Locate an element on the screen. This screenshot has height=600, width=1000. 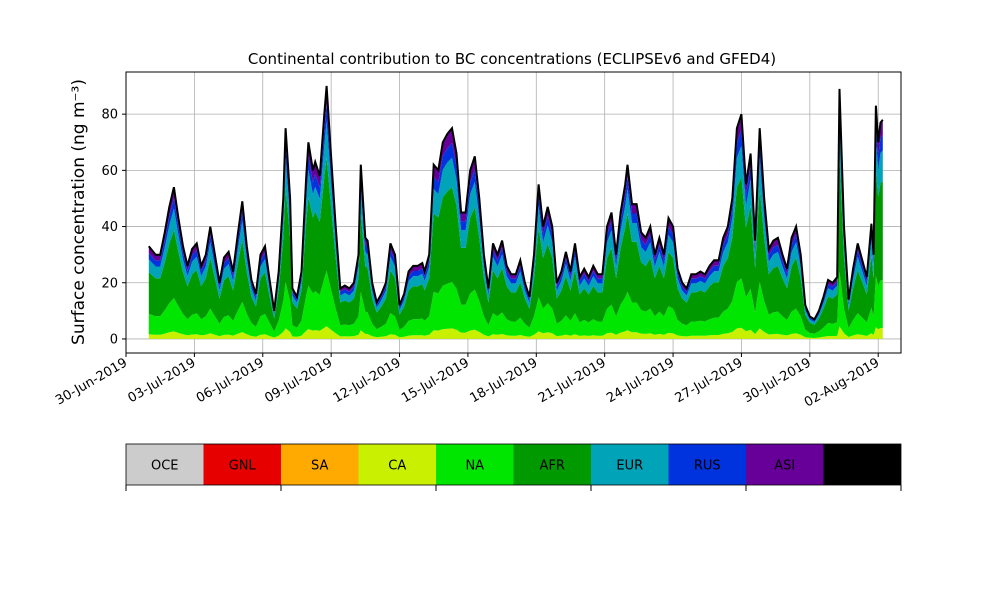
legend-swatch-gnl is located at coordinates (242, 464).